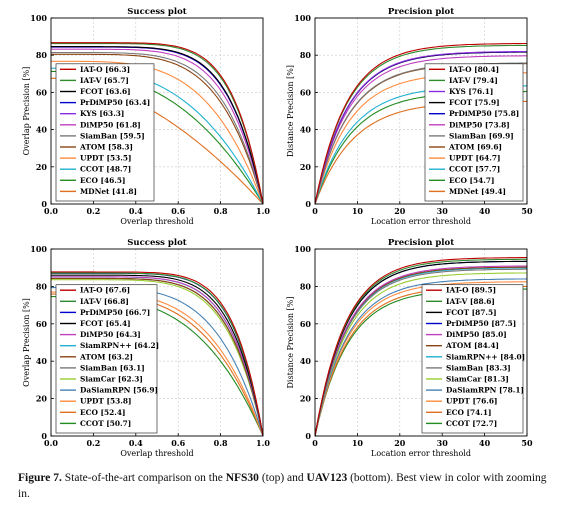 The width and height of the screenshot is (561, 509). Describe the element at coordinates (472, 359) in the screenshot. I see `uav-precision-legend-box` at that location.